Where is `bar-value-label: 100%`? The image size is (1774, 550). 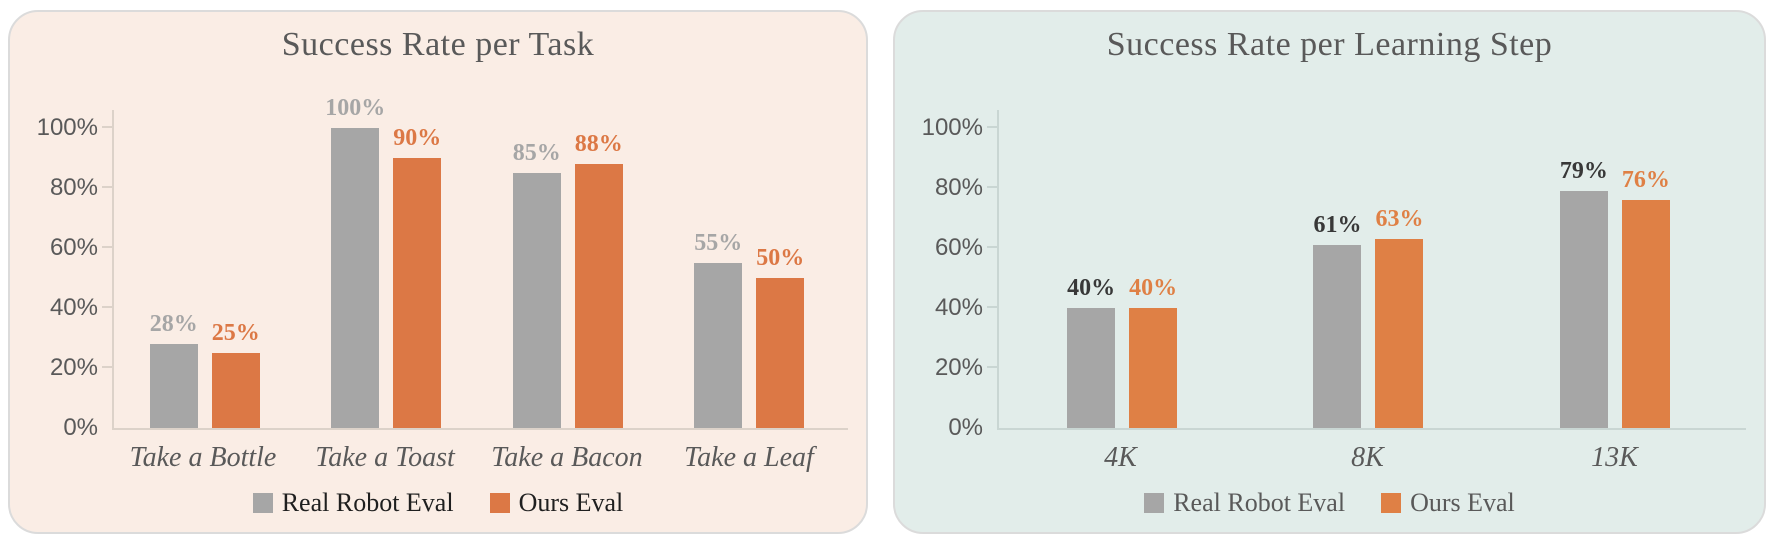 bar-value-label: 100% is located at coordinates (355, 107).